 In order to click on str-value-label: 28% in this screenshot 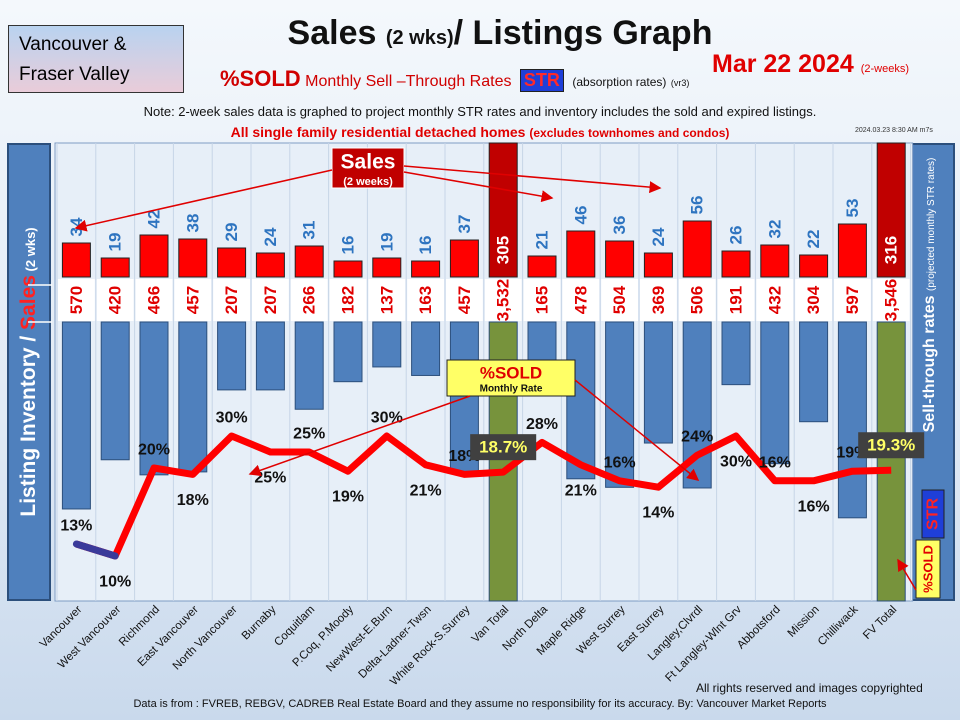, I will do `click(542, 424)`.